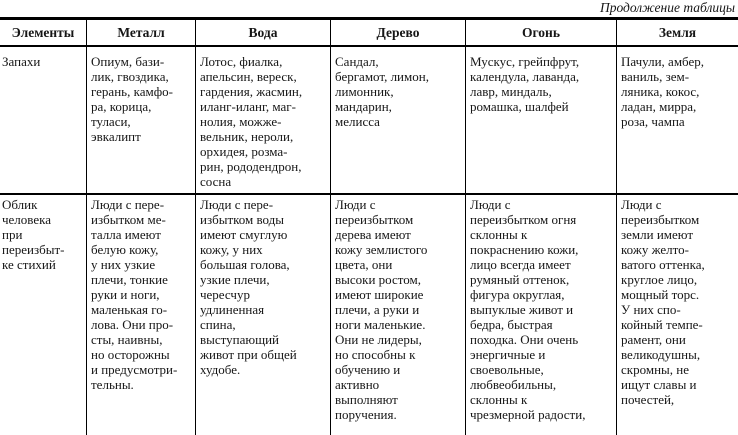  I want to click on column-header-earth: Земля, so click(677, 32).